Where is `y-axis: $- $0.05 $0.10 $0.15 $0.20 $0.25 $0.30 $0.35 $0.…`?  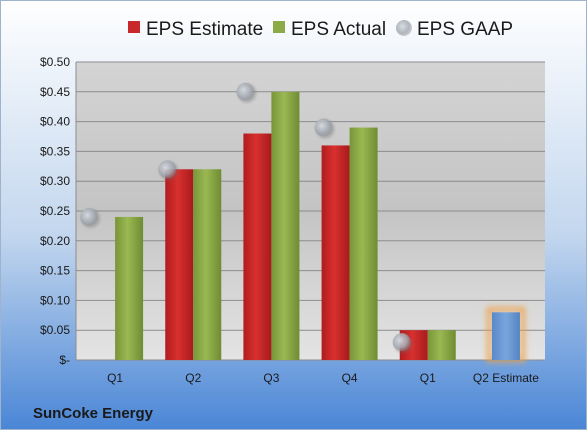 y-axis: $- $0.05 $0.10 $0.15 $0.20 $0.25 $0.30 $0.35 $0.… is located at coordinates (58, 211).